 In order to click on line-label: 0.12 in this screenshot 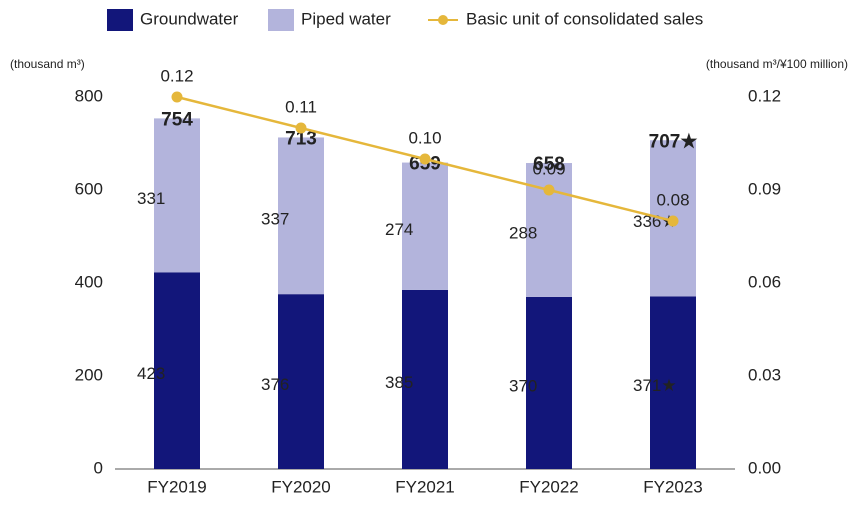, I will do `click(176, 75)`.